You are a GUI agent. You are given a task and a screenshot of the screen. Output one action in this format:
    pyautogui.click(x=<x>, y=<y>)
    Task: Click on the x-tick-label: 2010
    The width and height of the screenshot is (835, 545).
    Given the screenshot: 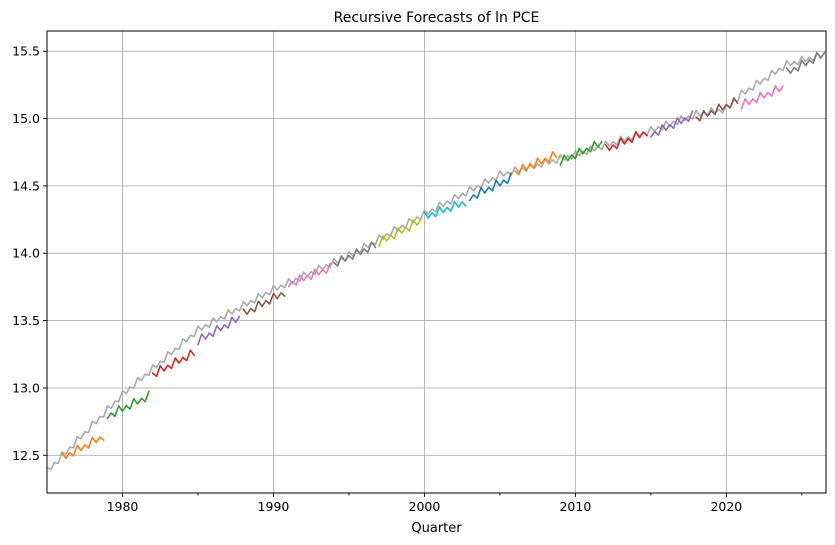 What is the action you would take?
    pyautogui.click(x=575, y=506)
    